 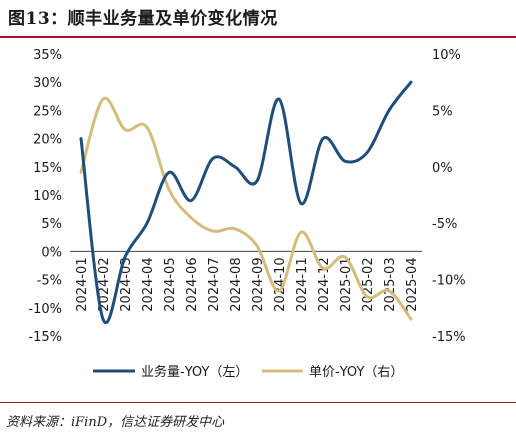 What do you see at coordinates (449, 281) in the screenshot?
I see `right-tick-label: -10%` at bounding box center [449, 281].